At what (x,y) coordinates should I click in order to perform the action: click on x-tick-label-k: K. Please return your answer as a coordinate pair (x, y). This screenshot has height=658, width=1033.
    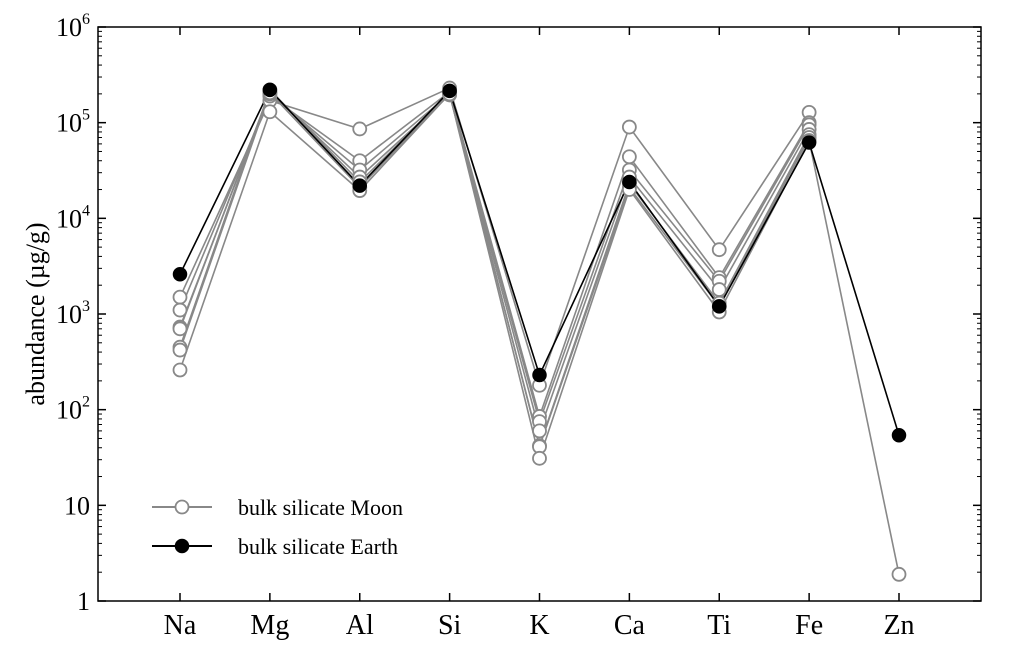
    Looking at the image, I should click on (539, 625).